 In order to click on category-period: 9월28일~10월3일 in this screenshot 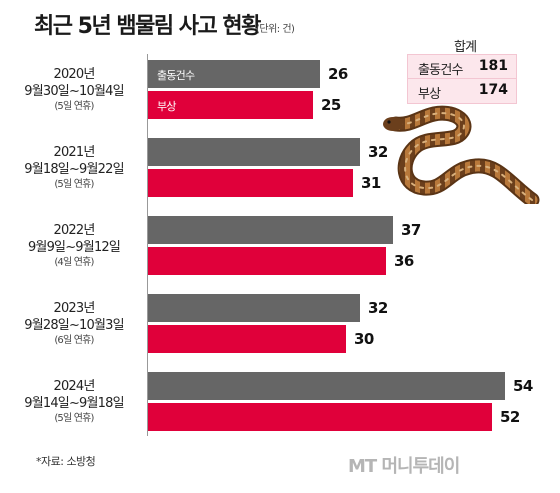, I will do `click(74, 325)`.